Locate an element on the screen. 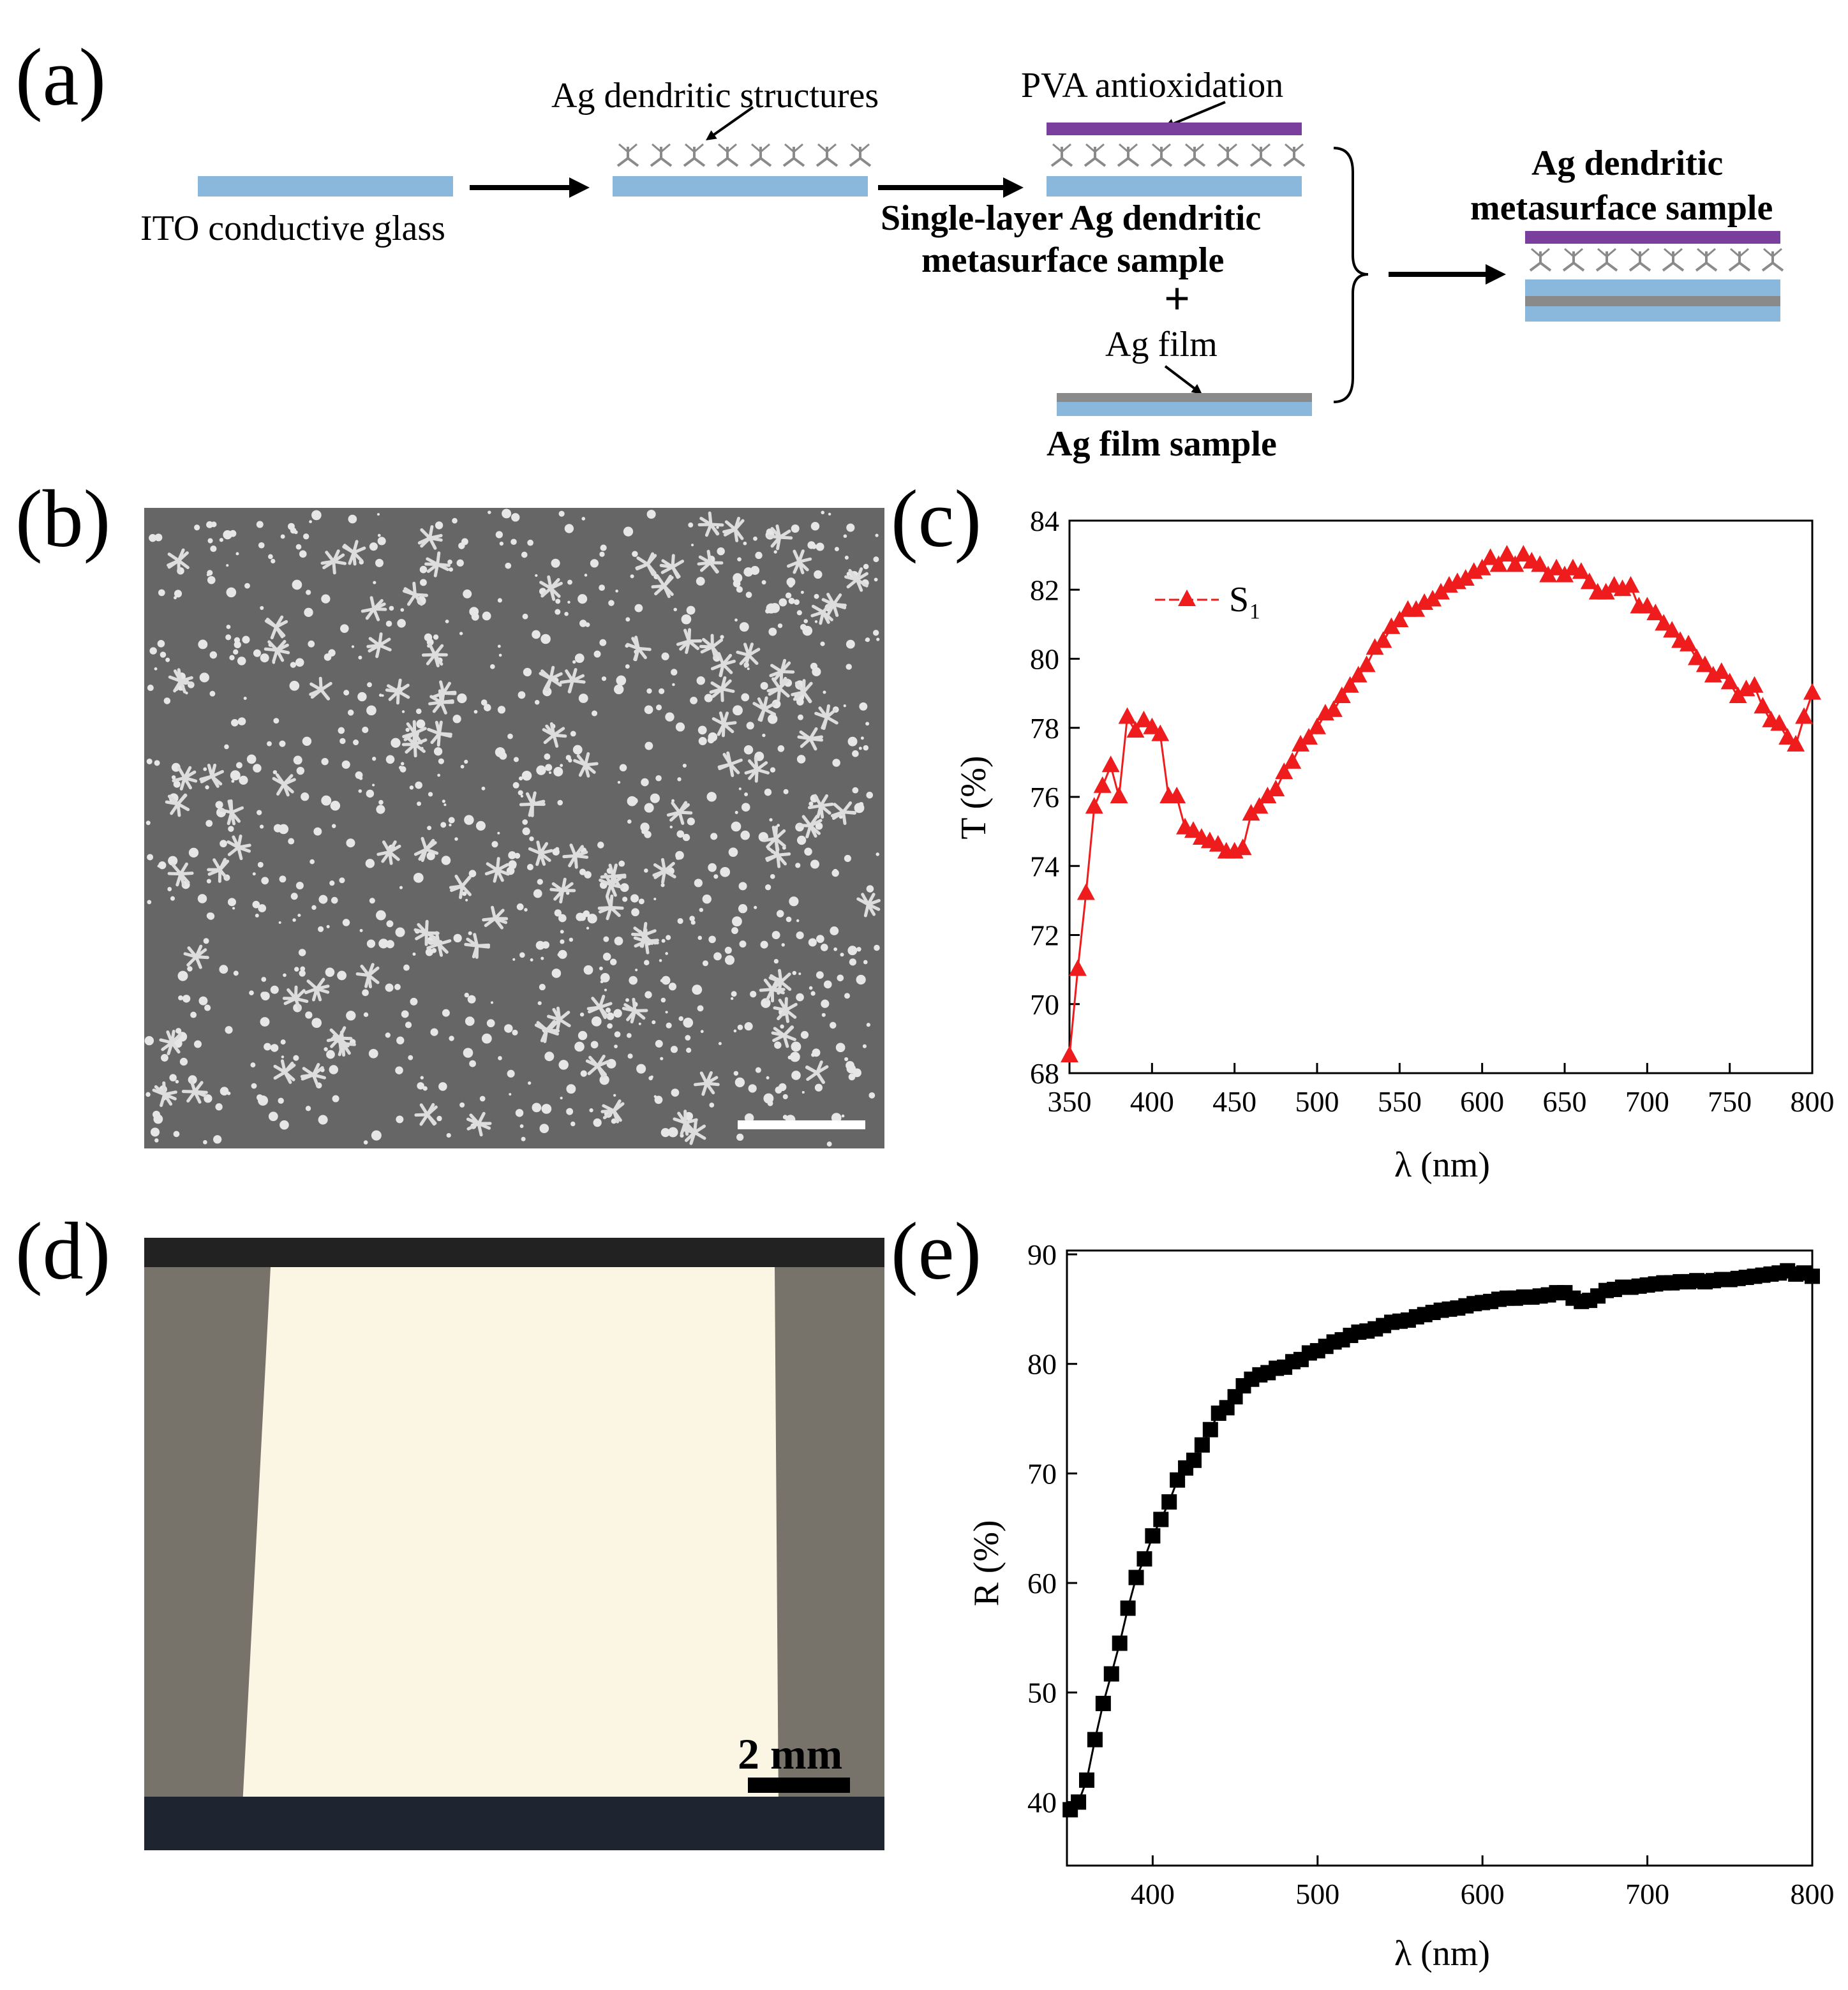  ag-film is located at coordinates (1184, 397).